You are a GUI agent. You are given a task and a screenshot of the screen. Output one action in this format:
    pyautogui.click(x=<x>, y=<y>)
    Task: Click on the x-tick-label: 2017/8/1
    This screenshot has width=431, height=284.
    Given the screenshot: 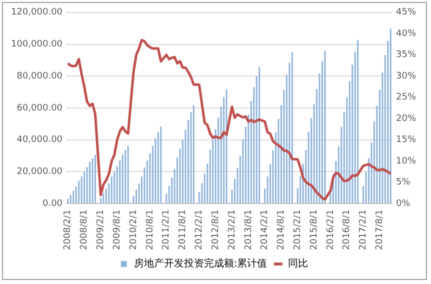 What is the action you would take?
    pyautogui.click(x=380, y=230)
    